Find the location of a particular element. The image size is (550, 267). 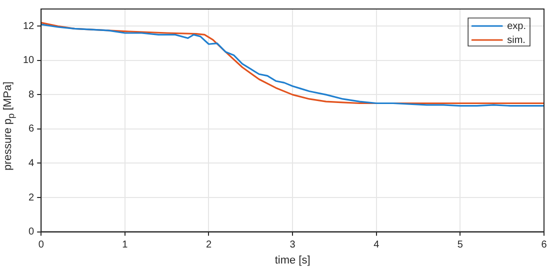

x-tick-label: 5 is located at coordinates (460, 245).